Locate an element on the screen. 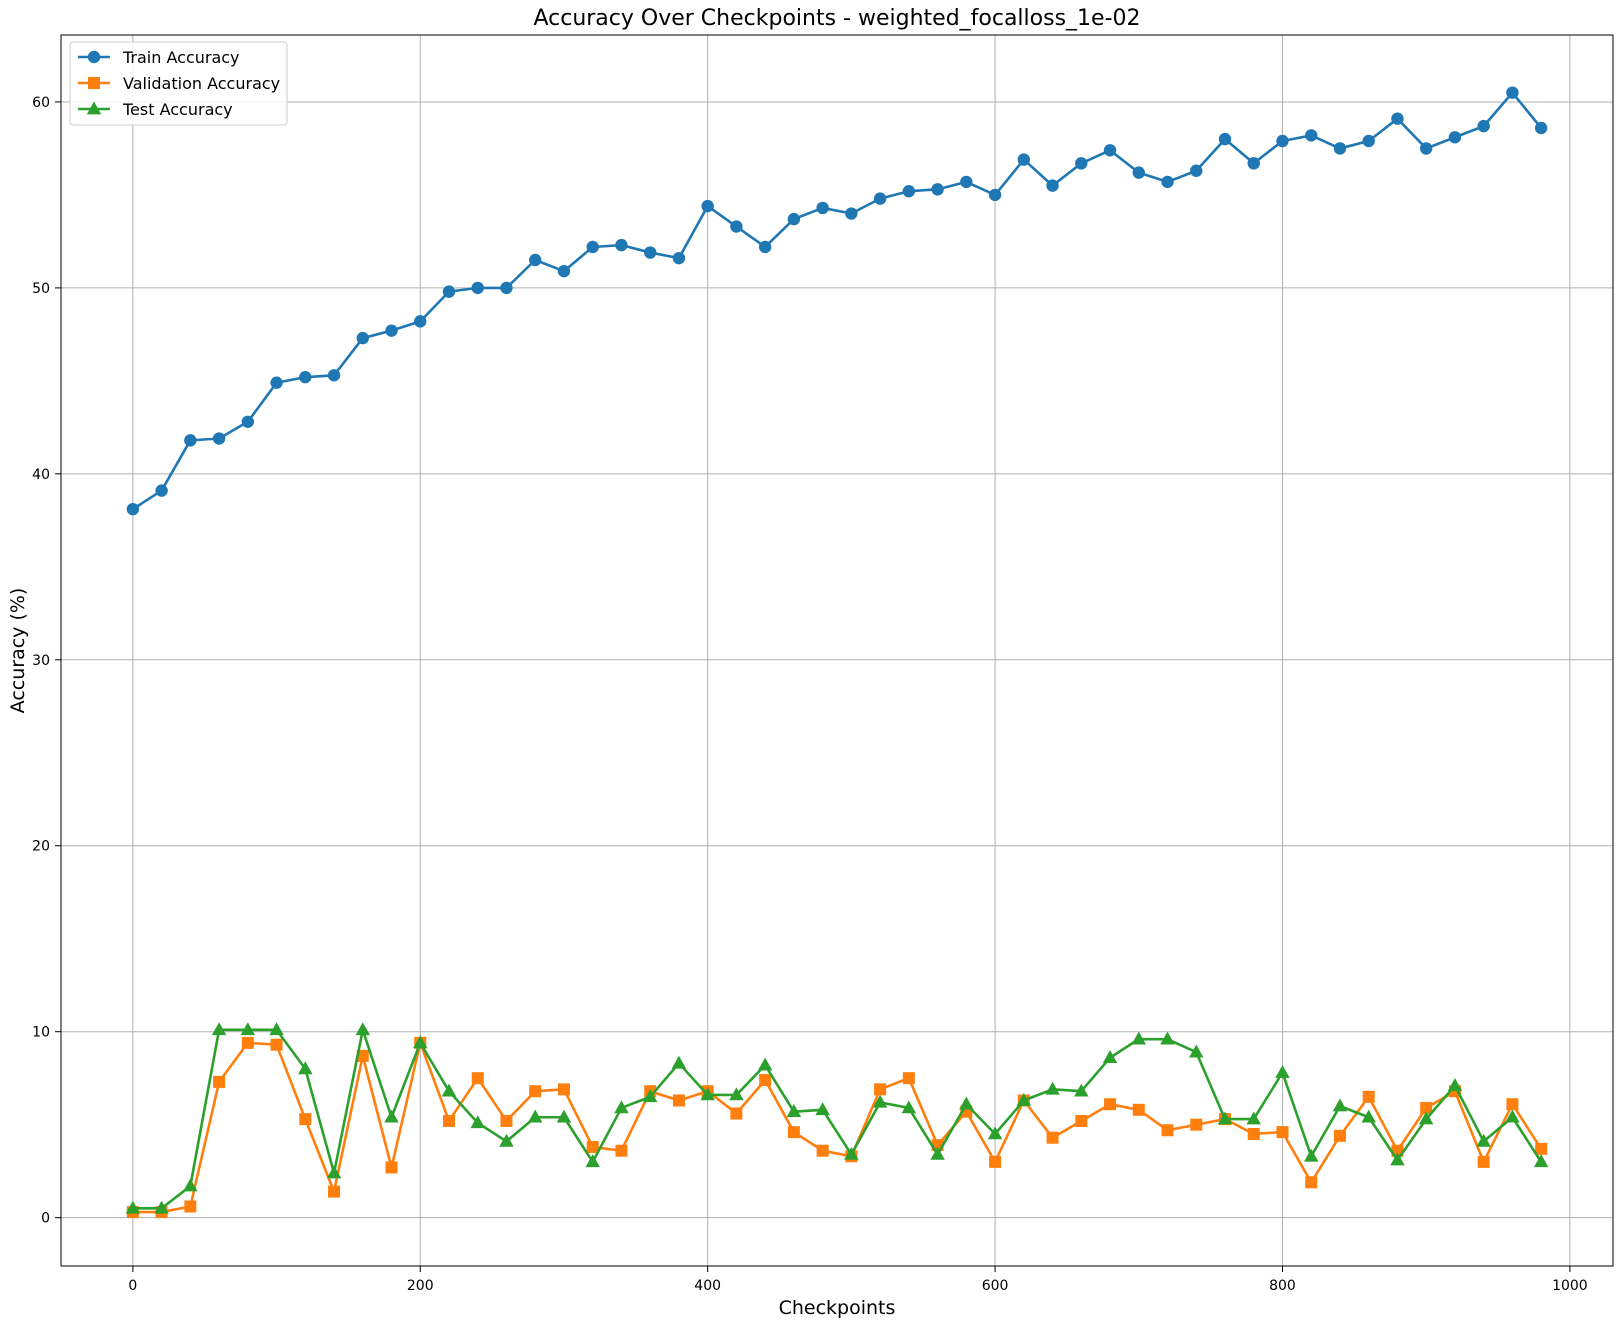  series-line is located at coordinates (837, 1127).